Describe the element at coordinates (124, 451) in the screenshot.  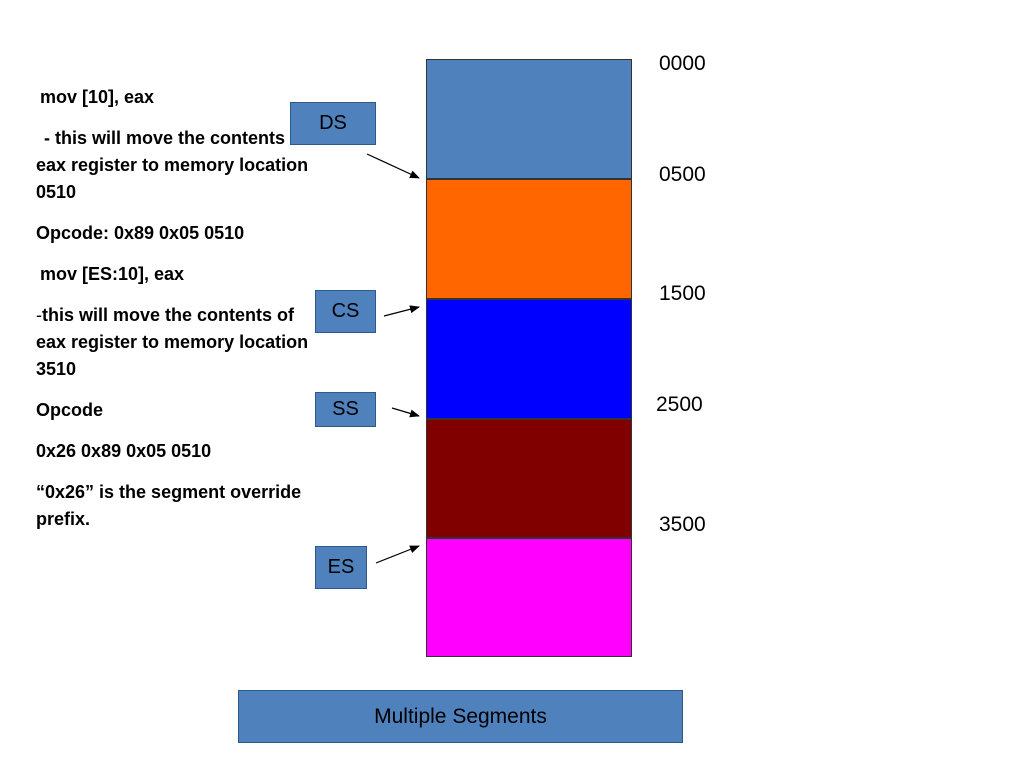
I see `opcode-es: 0x26 0x89 0x05 0510` at that location.